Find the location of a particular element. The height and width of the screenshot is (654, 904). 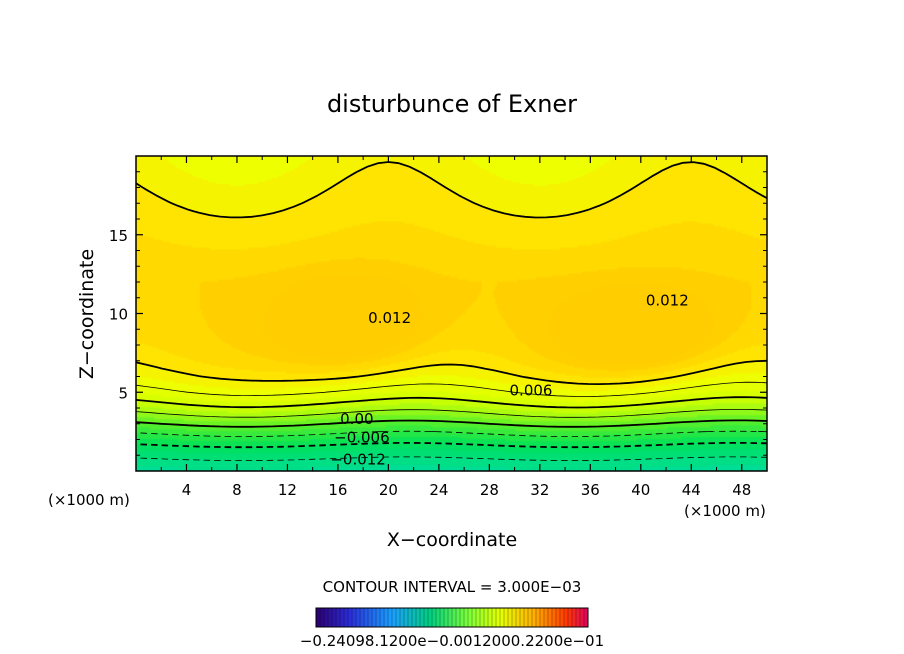

x-tick-label: 16 is located at coordinates (337, 490).